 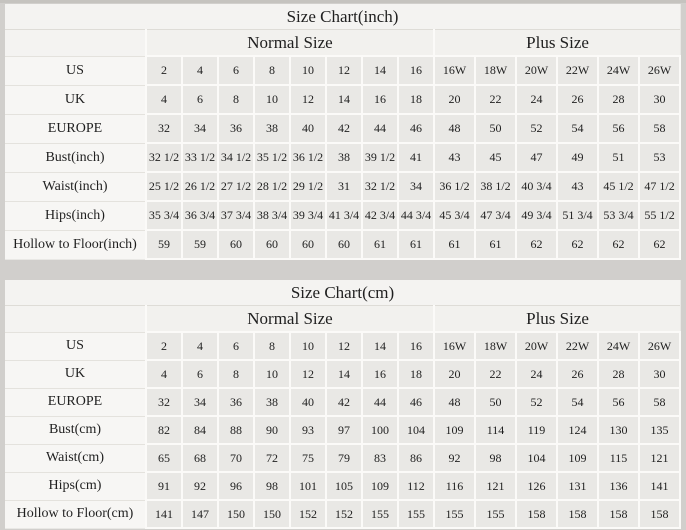 I want to click on size-value-cell: 28, so click(x=618, y=374).